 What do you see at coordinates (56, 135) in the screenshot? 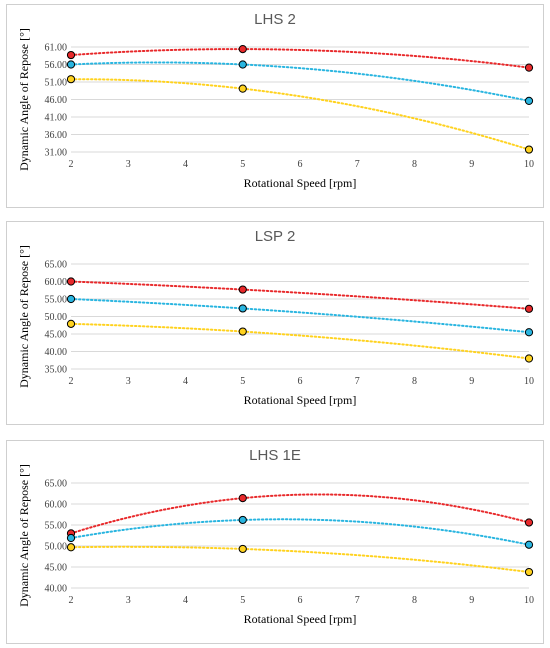
I see `y-tick-label: 36.00` at bounding box center [56, 135].